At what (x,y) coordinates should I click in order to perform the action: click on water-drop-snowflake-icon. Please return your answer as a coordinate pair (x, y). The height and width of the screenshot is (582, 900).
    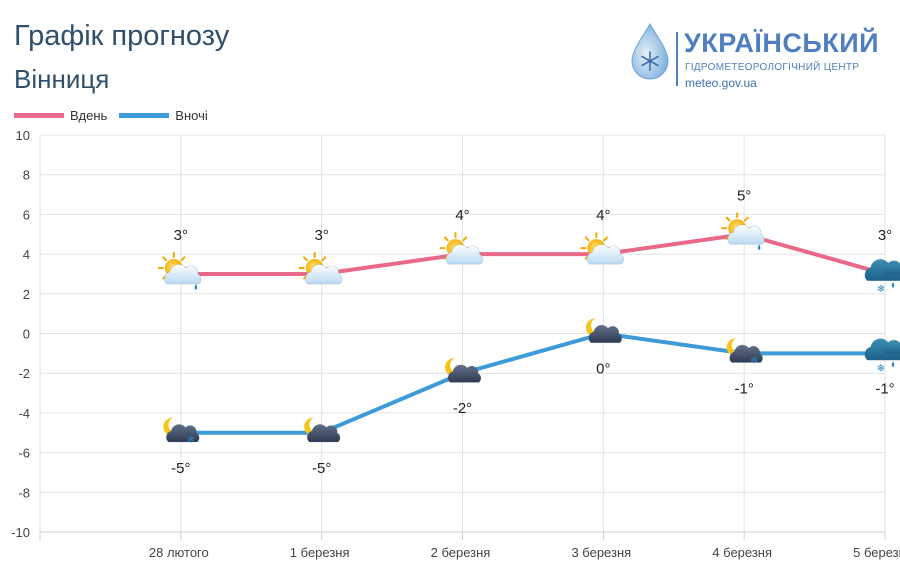
    Looking at the image, I should click on (650, 51).